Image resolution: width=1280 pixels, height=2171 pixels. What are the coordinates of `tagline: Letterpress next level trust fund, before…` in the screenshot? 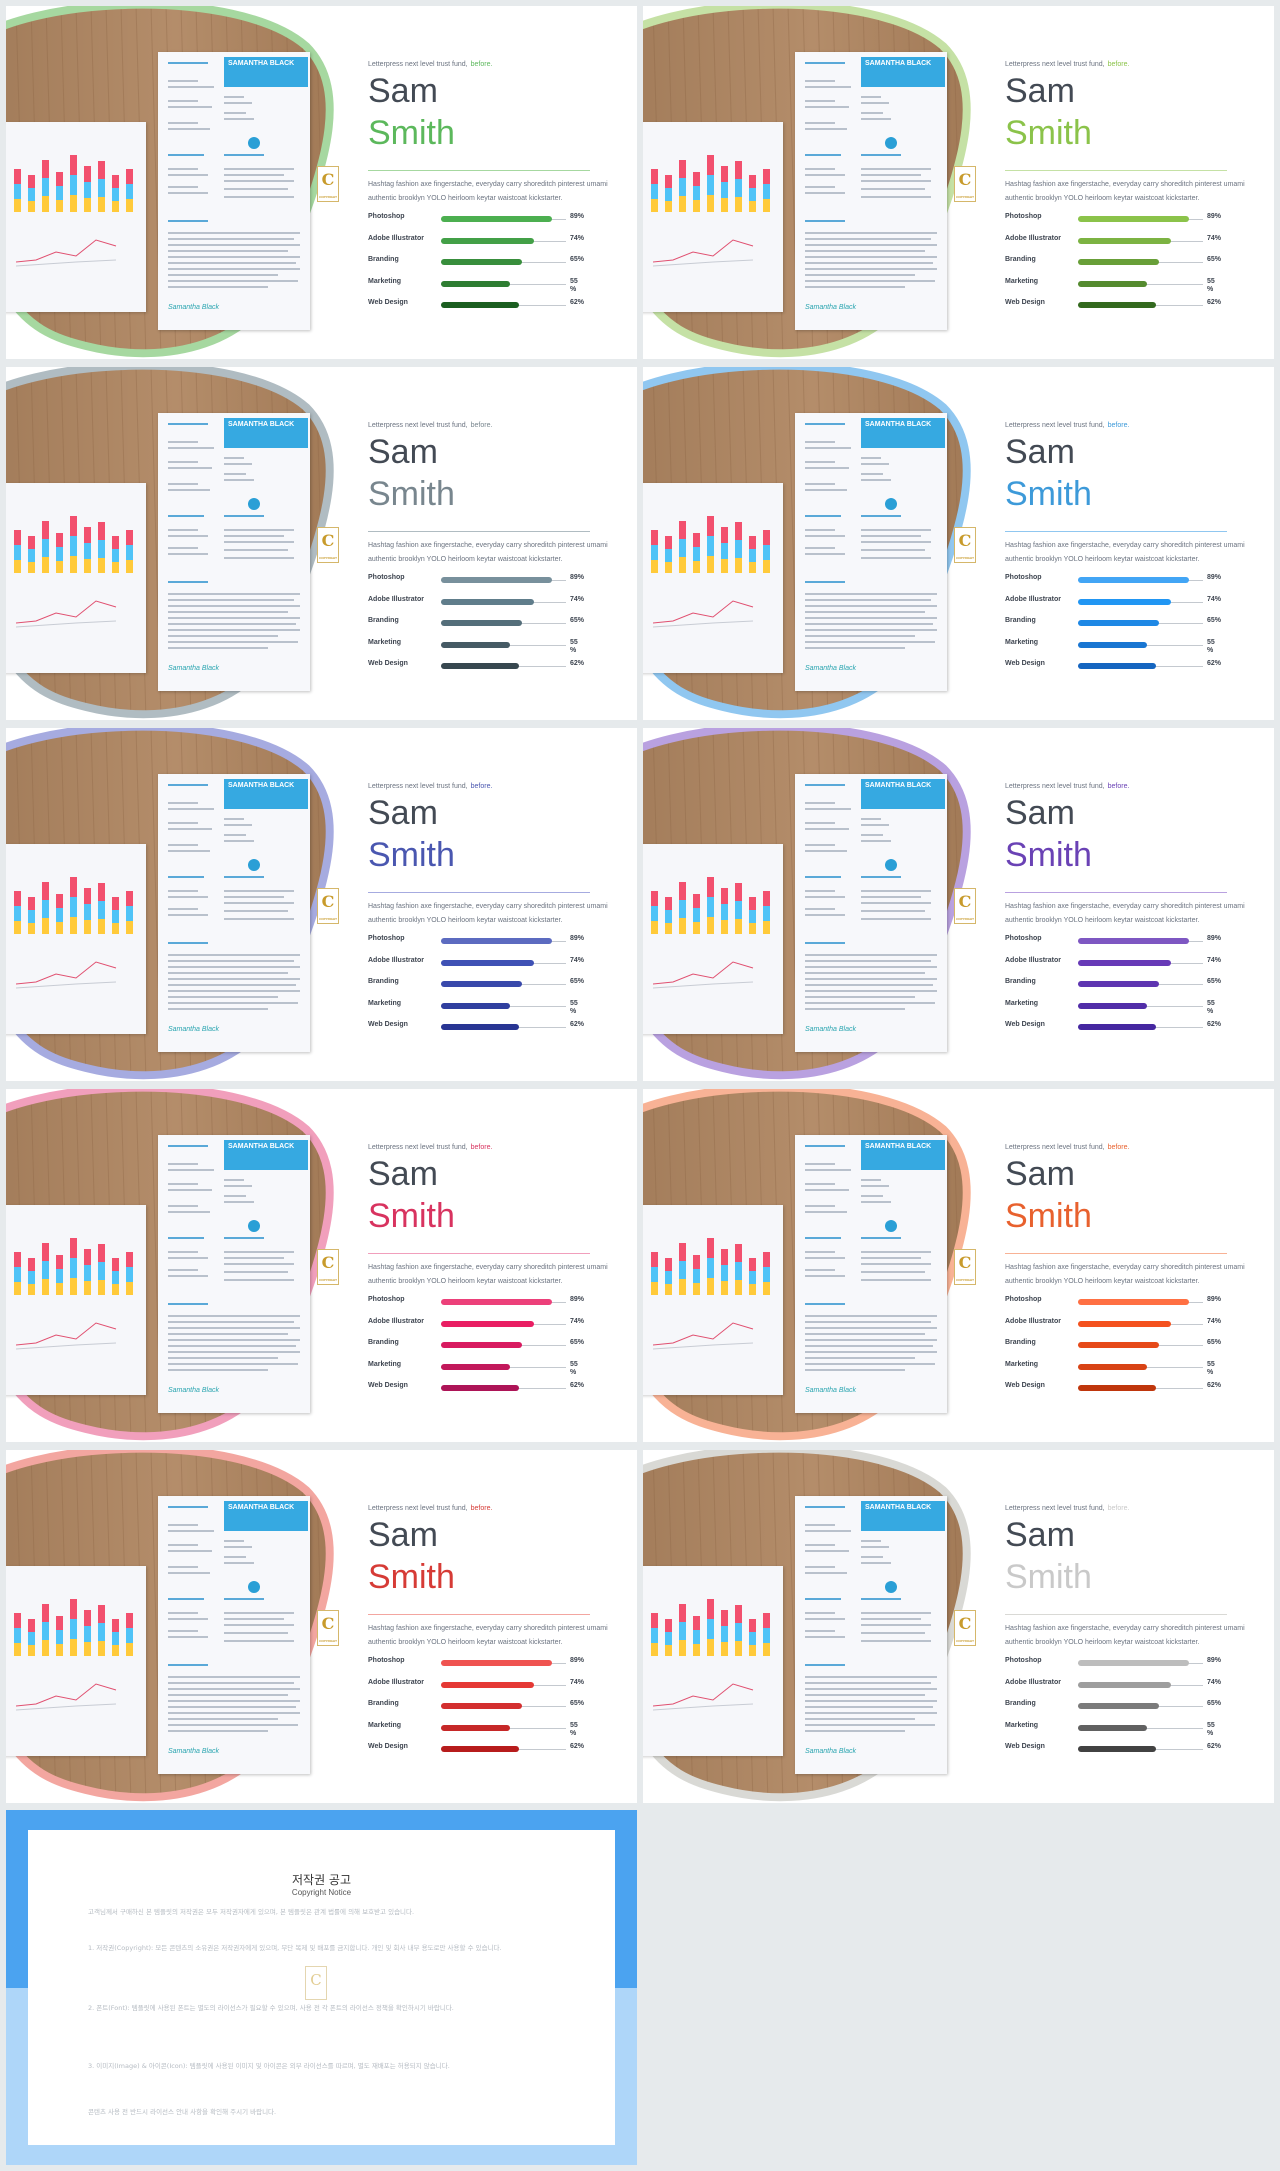 It's located at (430, 1147).